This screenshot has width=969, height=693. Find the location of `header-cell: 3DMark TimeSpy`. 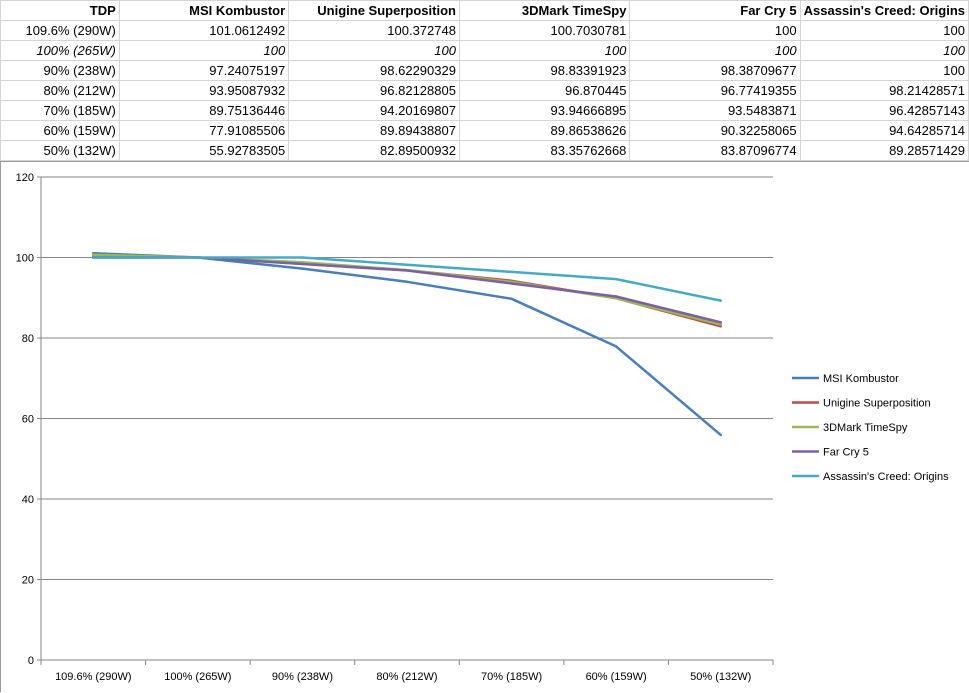

header-cell: 3DMark TimeSpy is located at coordinates (544, 10).